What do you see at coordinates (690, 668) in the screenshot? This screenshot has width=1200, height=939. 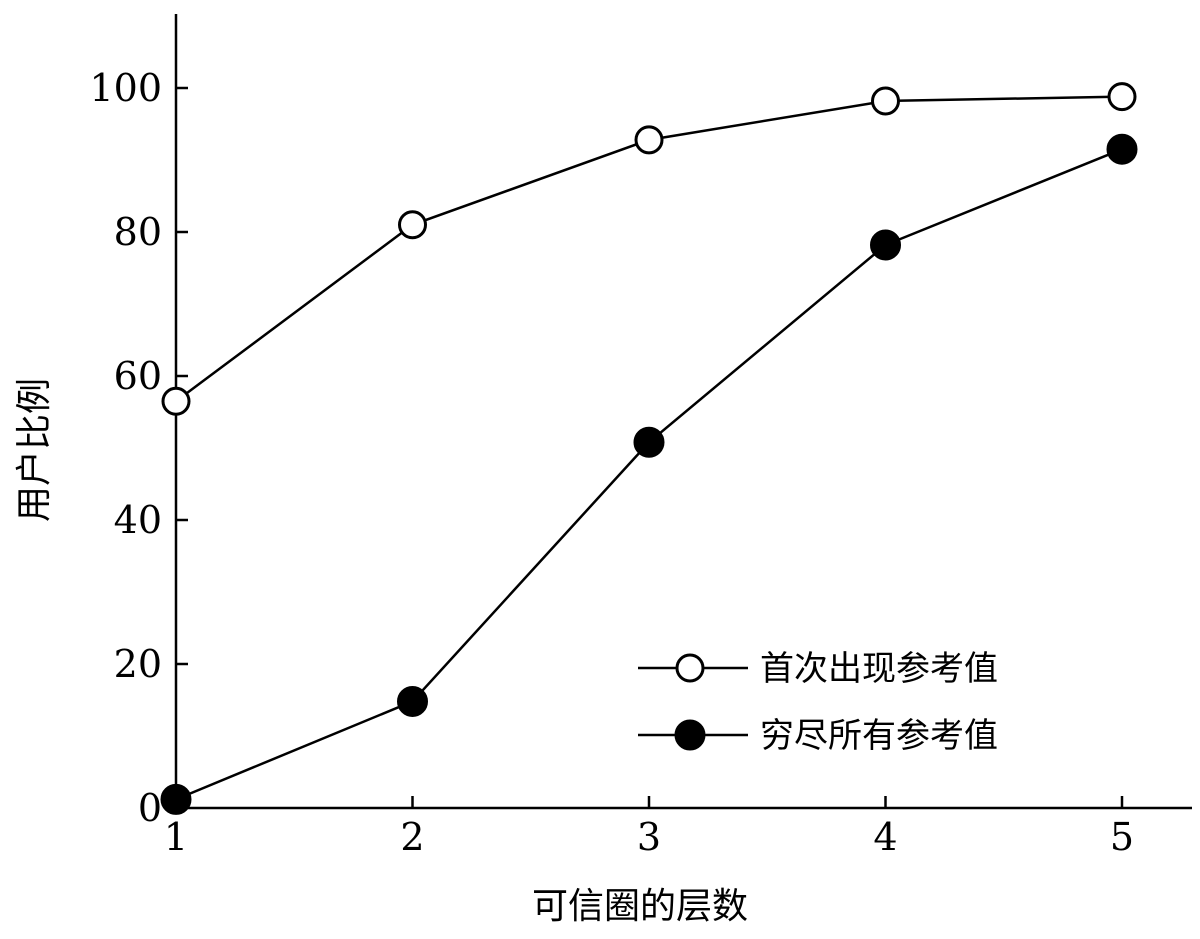 I see `legend-open-marker` at bounding box center [690, 668].